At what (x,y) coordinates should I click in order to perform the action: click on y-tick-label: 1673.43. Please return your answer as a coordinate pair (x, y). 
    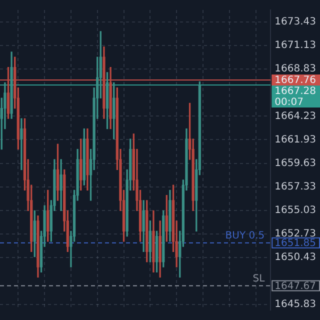
    Looking at the image, I should click on (295, 22).